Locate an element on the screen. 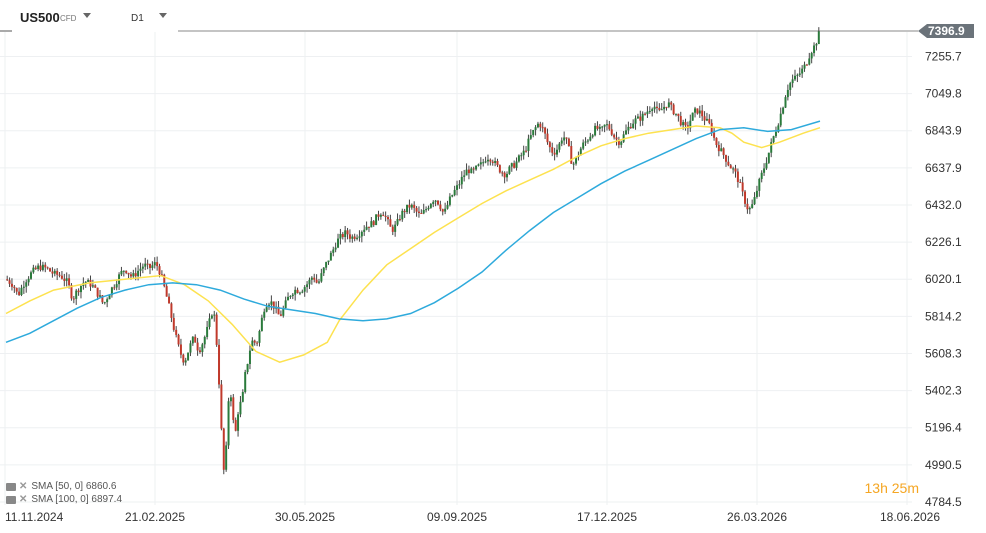 This screenshot has width=986, height=533. countdown-h-unit: h is located at coordinates (884, 488).